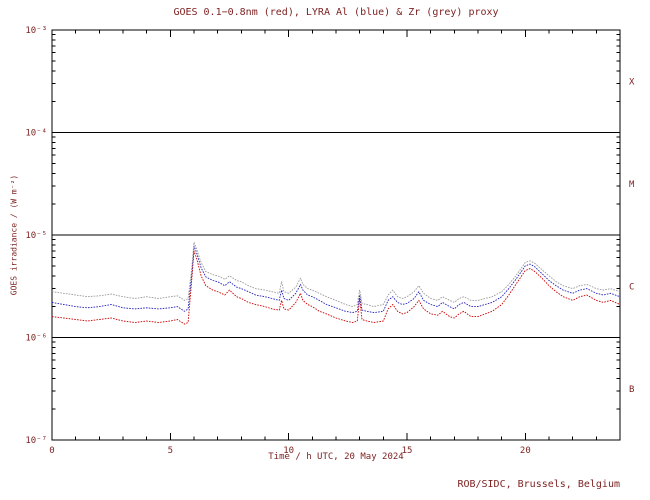 Image resolution: width=650 pixels, height=500 pixels. What do you see at coordinates (14, 235) in the screenshot?
I see `y-axis-label: GOES irradiance / (W m⁻²)` at bounding box center [14, 235].